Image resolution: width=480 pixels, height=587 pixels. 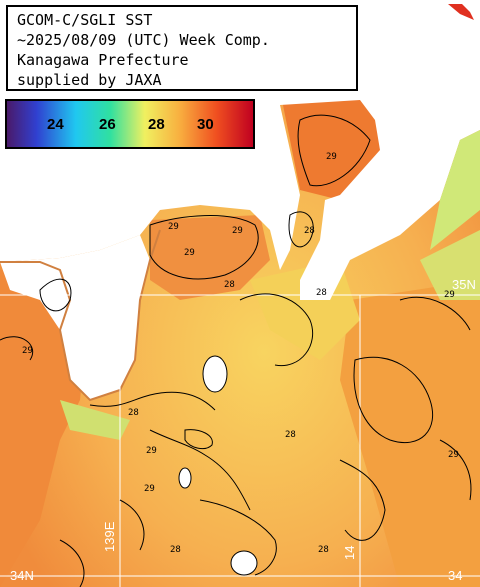 I want to click on title-credit: supplied by JAXA, so click(x=89, y=80).